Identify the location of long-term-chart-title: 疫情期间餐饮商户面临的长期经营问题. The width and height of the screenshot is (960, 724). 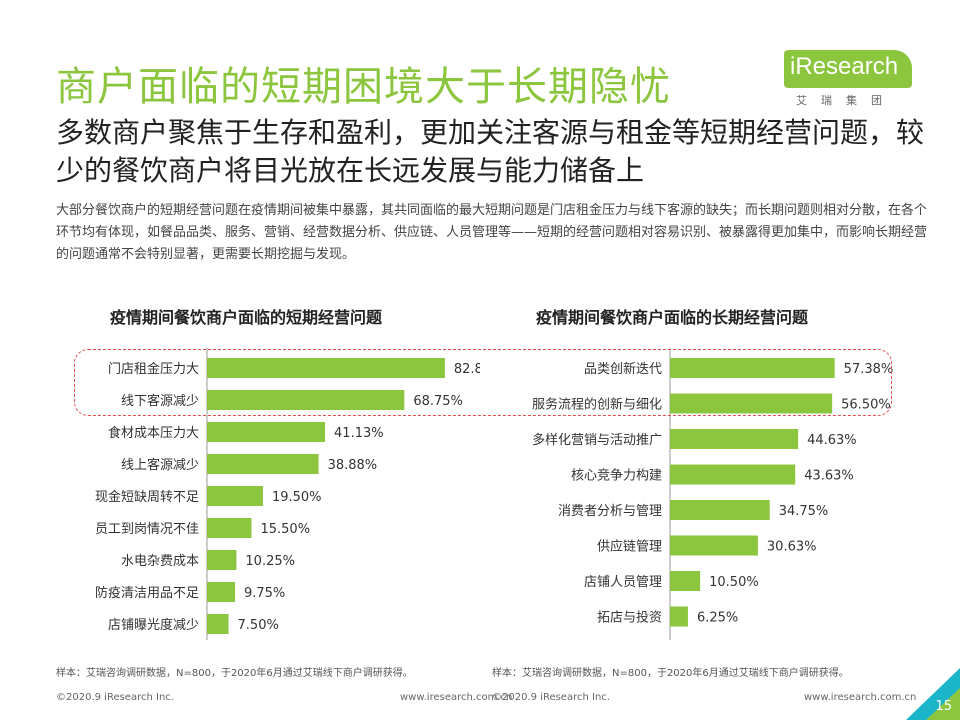
(672, 317).